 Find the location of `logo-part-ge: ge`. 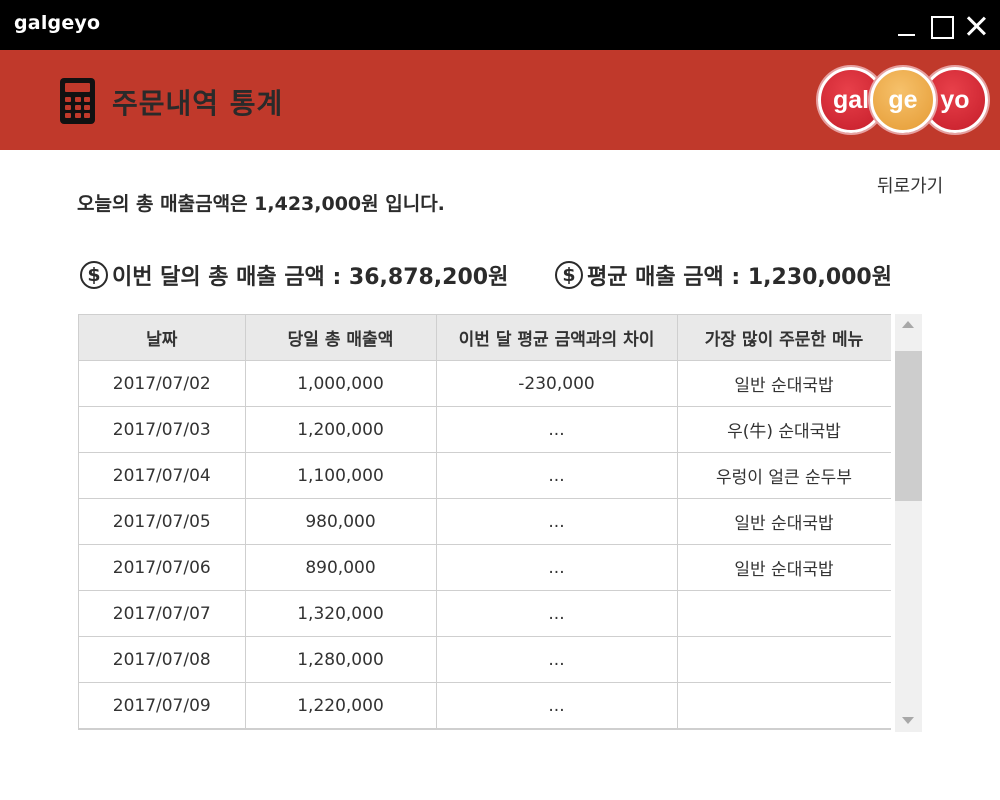

logo-part-ge: ge is located at coordinates (903, 100).